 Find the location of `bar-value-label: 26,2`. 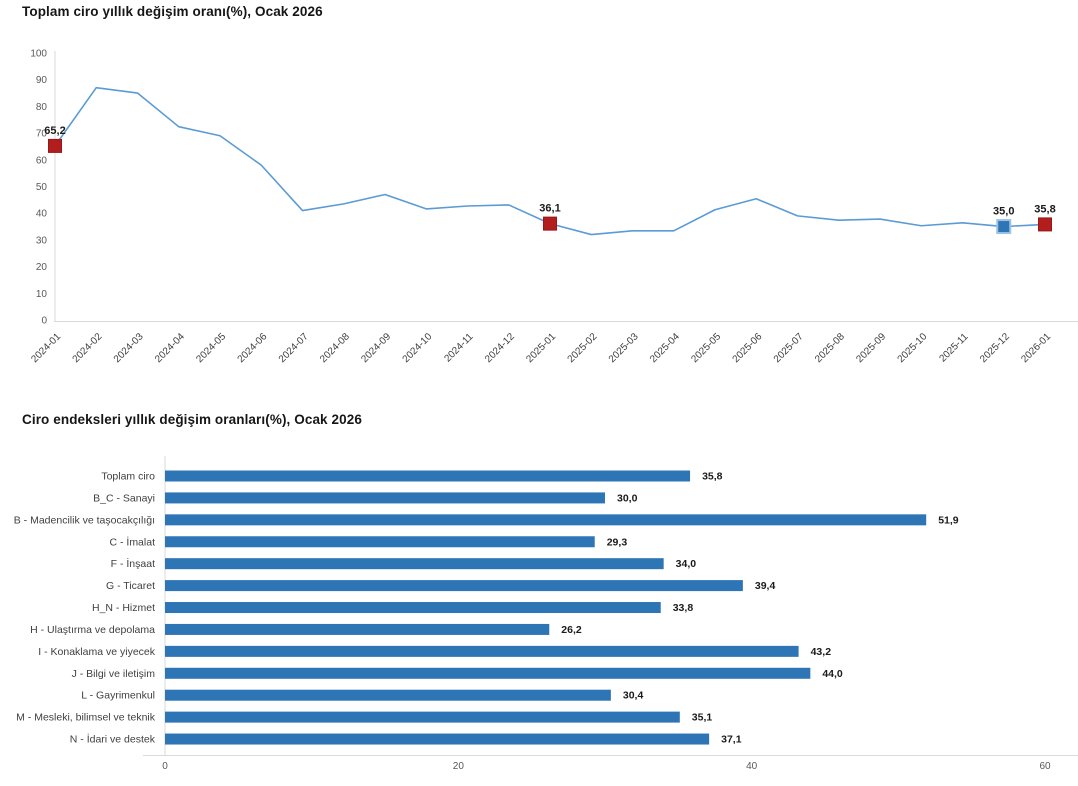

bar-value-label: 26,2 is located at coordinates (571, 630).